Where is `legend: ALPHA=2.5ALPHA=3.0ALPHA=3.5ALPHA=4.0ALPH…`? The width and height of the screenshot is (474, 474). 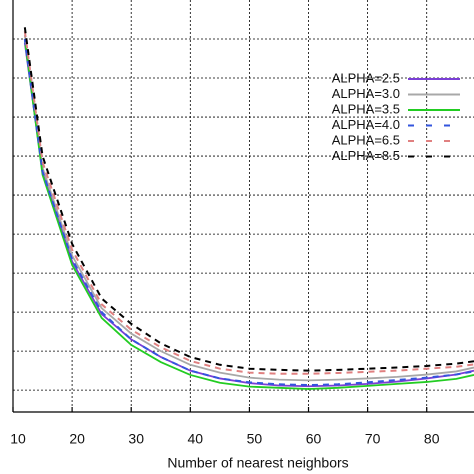
legend: ALPHA=2.5ALPHA=3.0ALPHA=3.5ALPHA=4.0ALPH… is located at coordinates (396, 116).